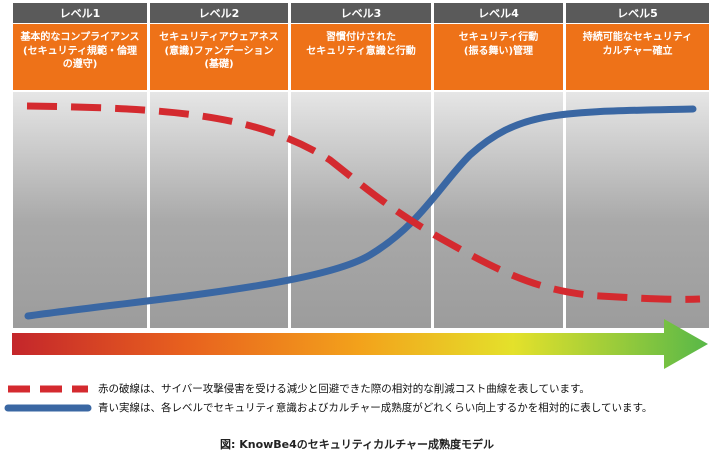 Image resolution: width=714 pixels, height=471 pixels. I want to click on level-3-description: 習慣付けされた セキュリティ意識と行動, so click(361, 57).